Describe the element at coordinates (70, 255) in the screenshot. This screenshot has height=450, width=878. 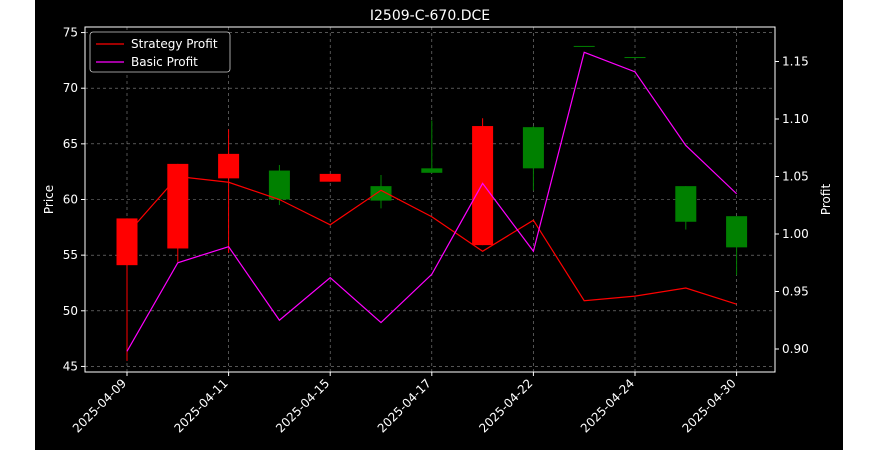
I see `y-tick-label-left: 55` at that location.